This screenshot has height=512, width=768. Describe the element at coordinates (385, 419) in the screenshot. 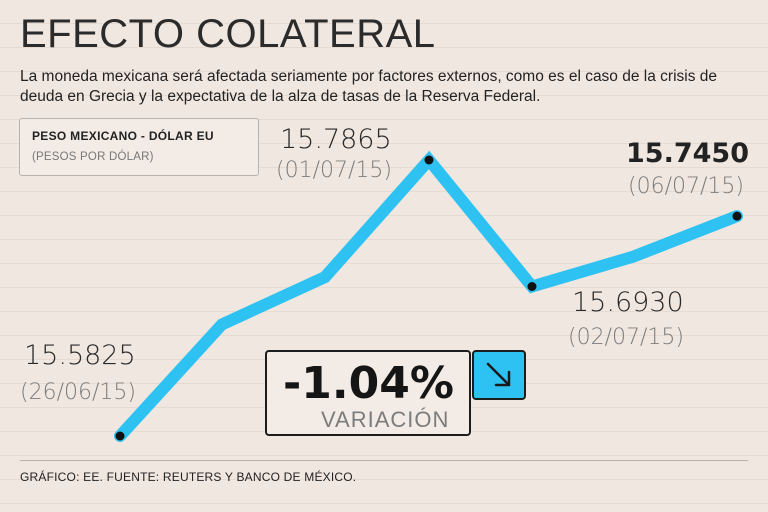

I see `variation-label: VARIACIÓN` at that location.